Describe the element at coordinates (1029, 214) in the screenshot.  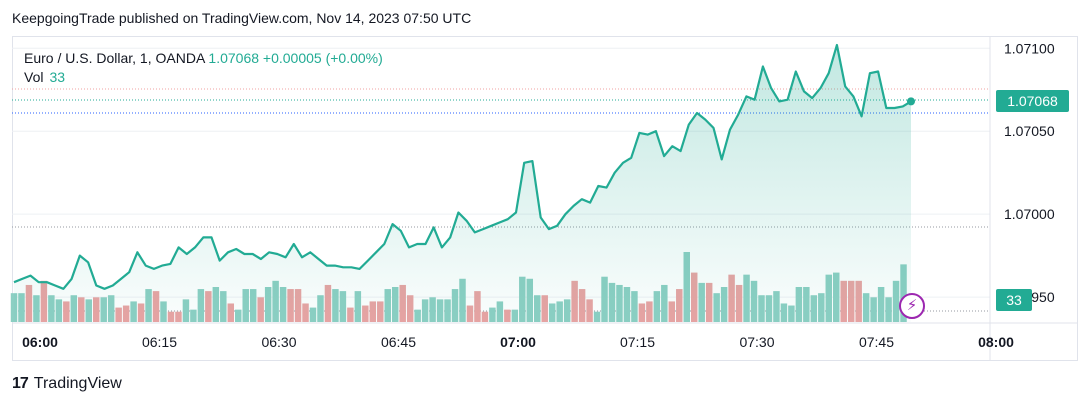
I see `y-tick-label: 1.07000` at that location.